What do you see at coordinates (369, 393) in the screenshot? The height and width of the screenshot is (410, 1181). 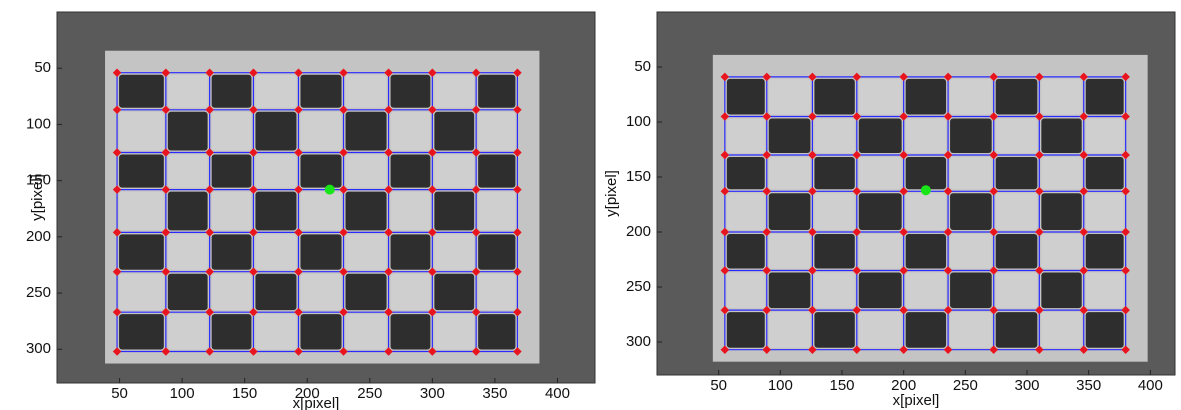 I see `x-tick-label: 250` at bounding box center [369, 393].